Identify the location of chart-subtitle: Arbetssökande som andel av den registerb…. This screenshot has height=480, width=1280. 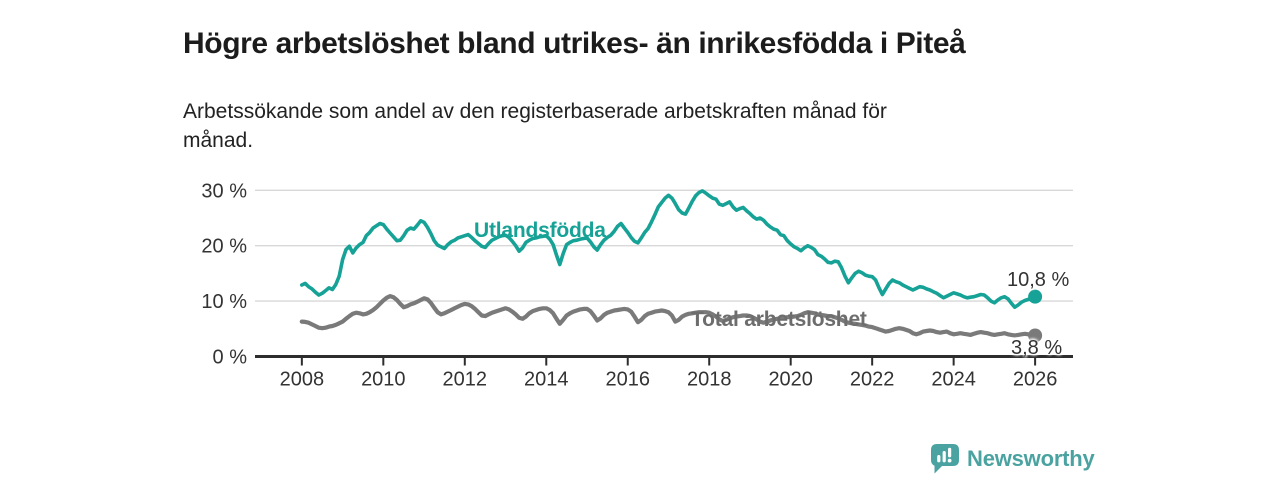
(535, 126).